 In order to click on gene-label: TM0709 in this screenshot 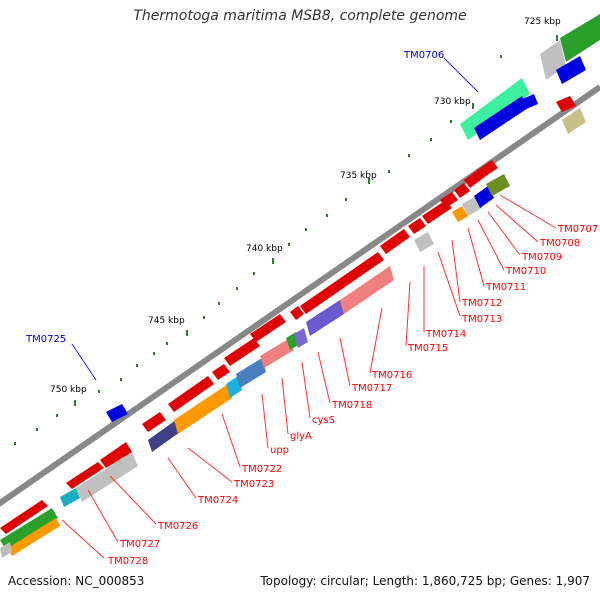, I will do `click(541, 257)`.